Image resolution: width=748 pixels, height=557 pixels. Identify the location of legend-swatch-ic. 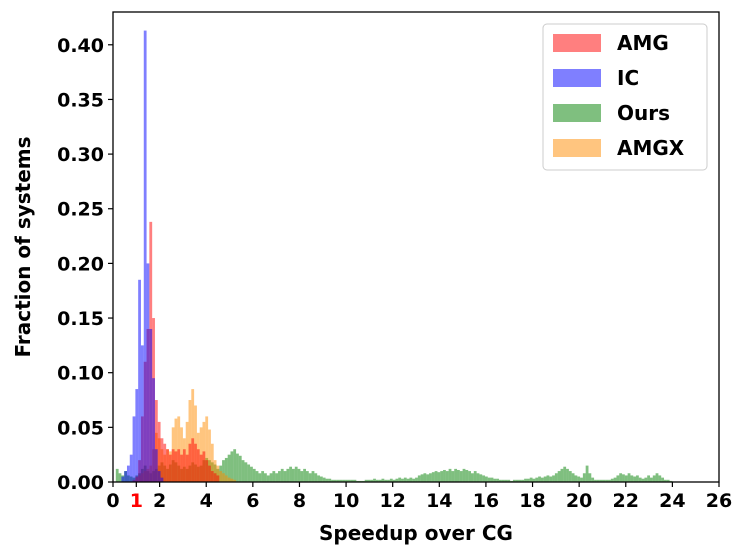
(577, 78).